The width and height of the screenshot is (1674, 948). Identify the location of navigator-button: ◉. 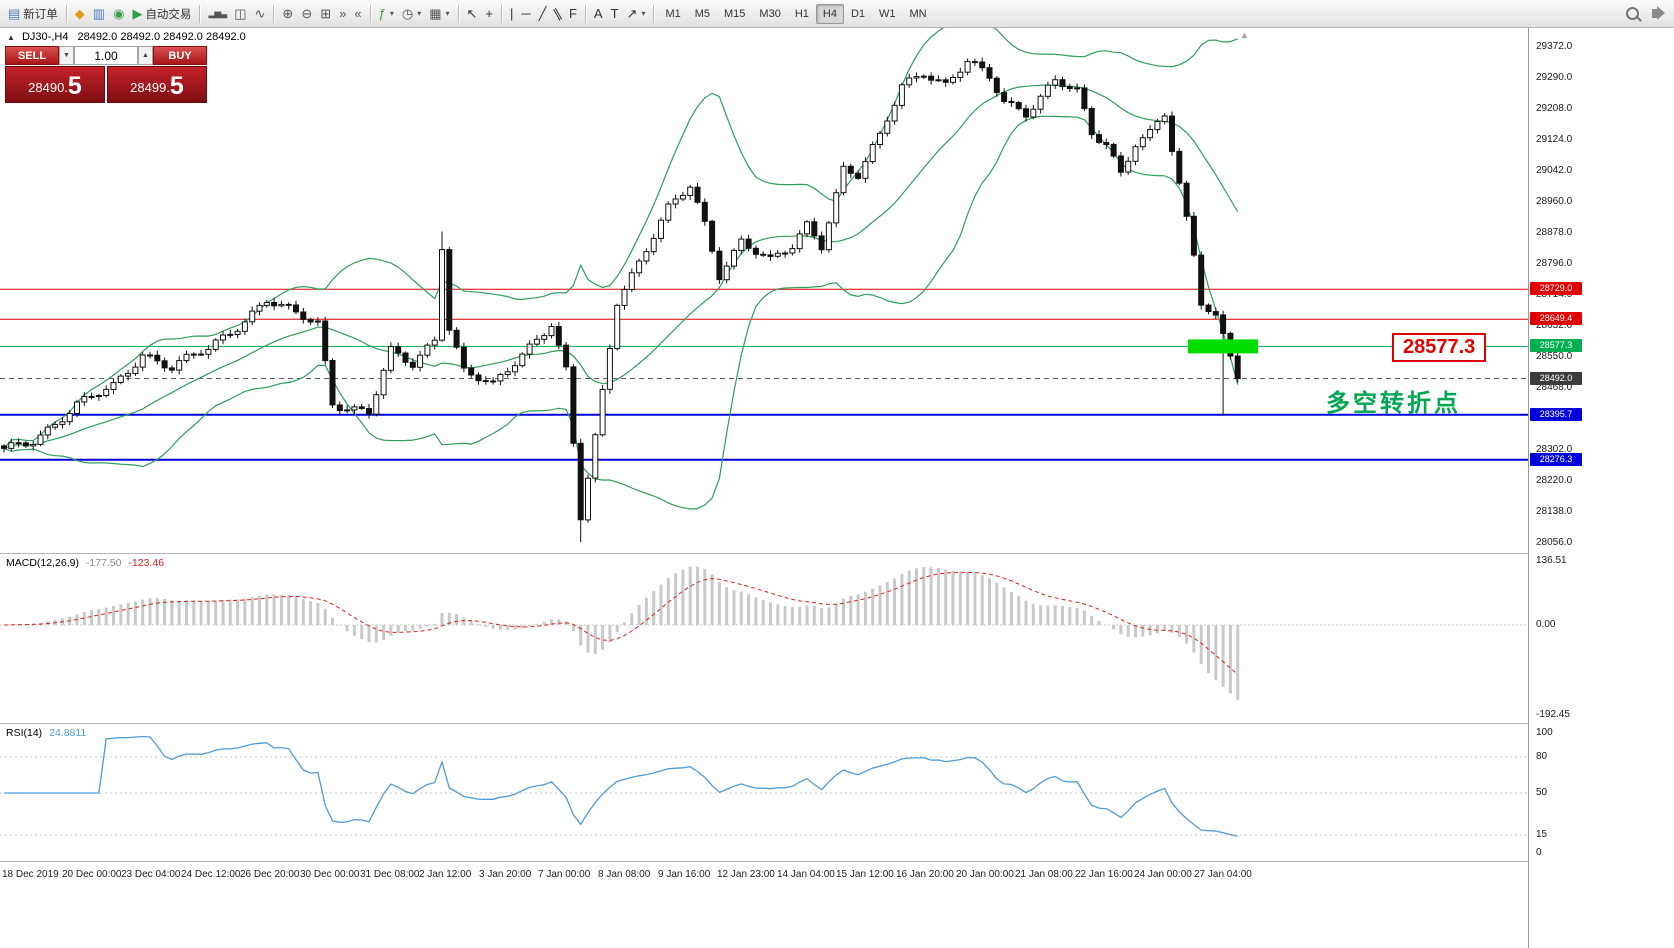
(118, 13).